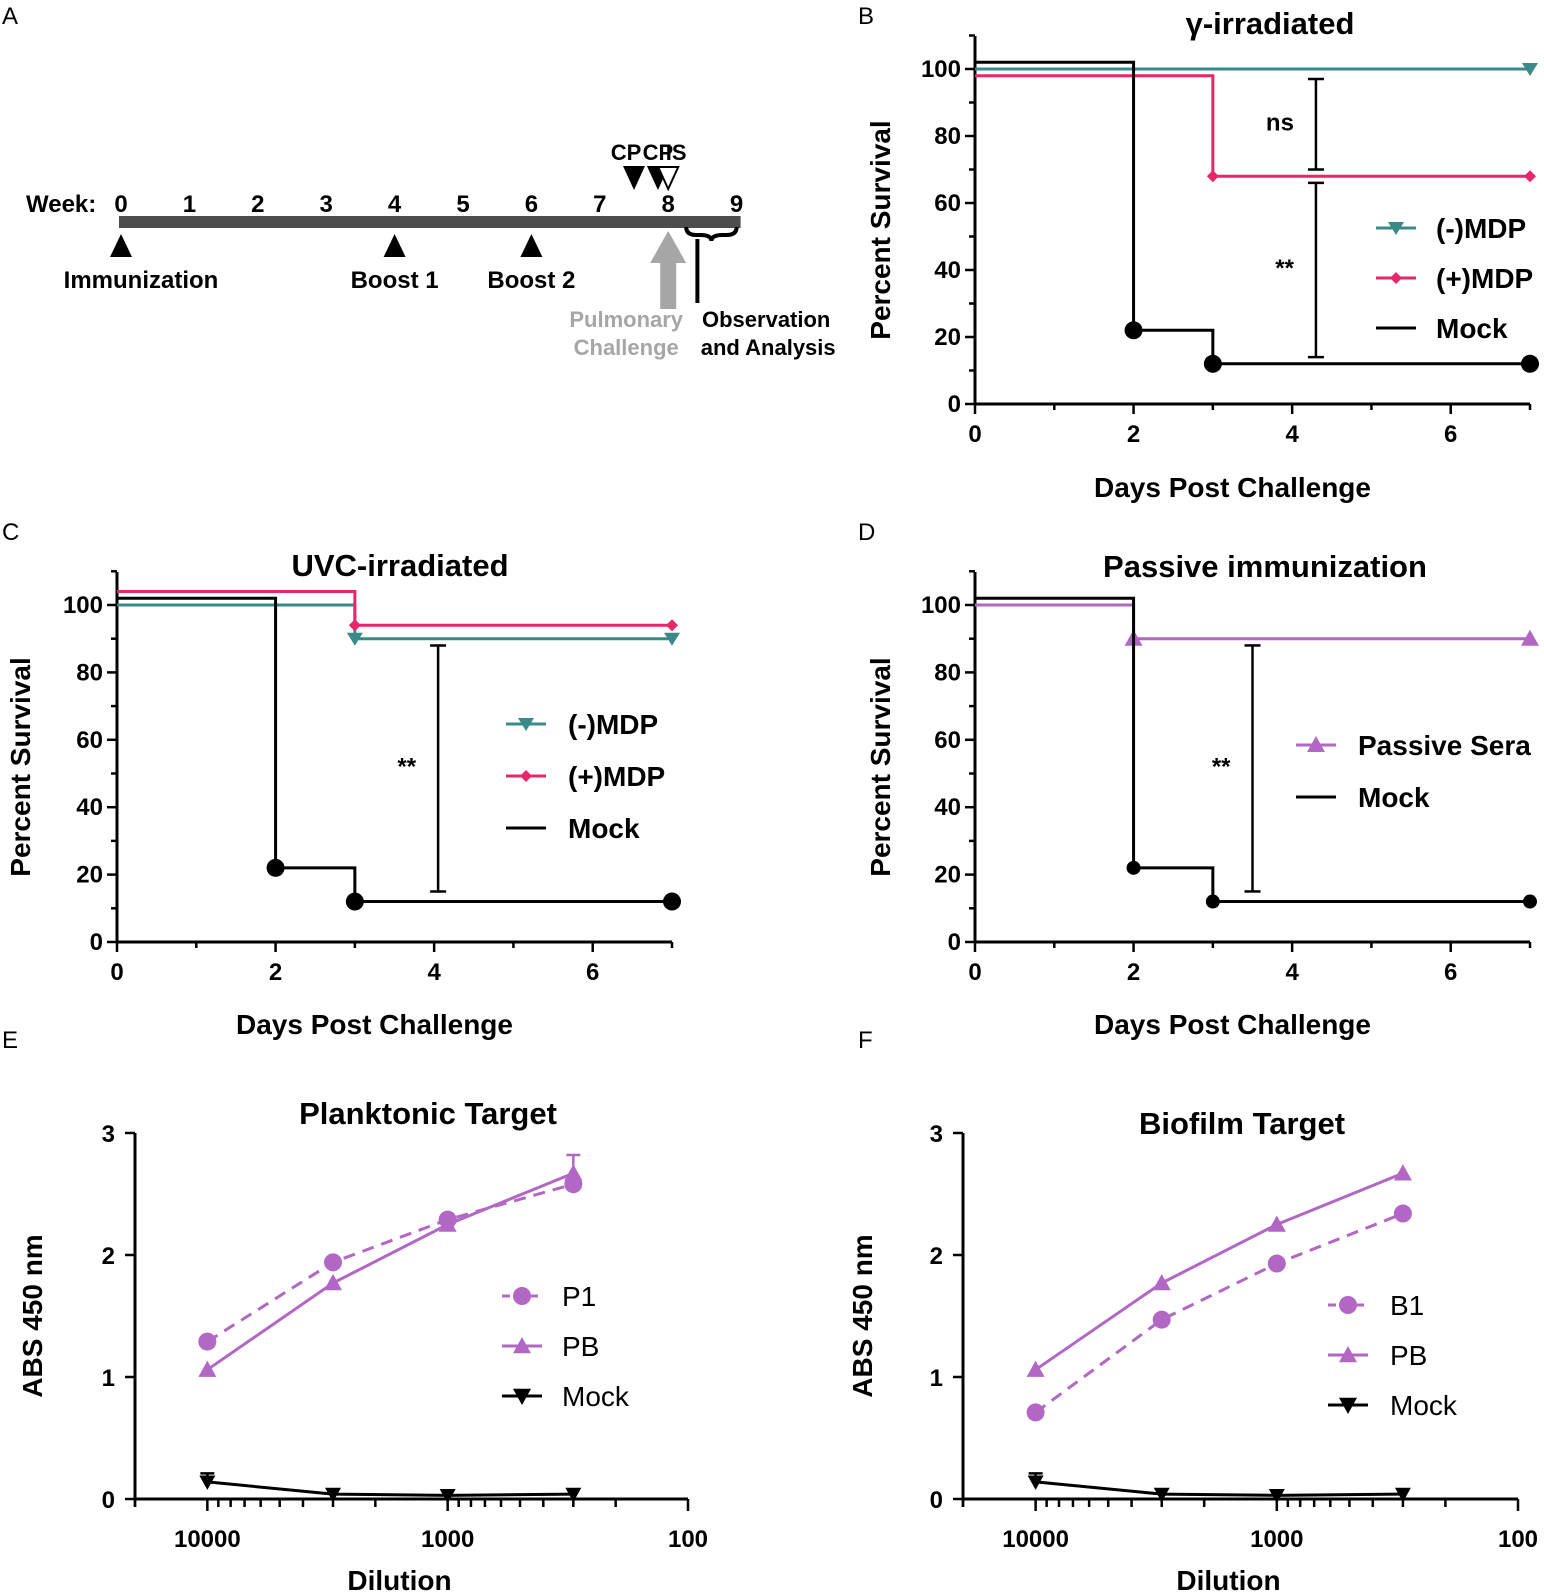  Describe the element at coordinates (947, 740) in the screenshot. I see `y-tick-label-60: 60` at that location.